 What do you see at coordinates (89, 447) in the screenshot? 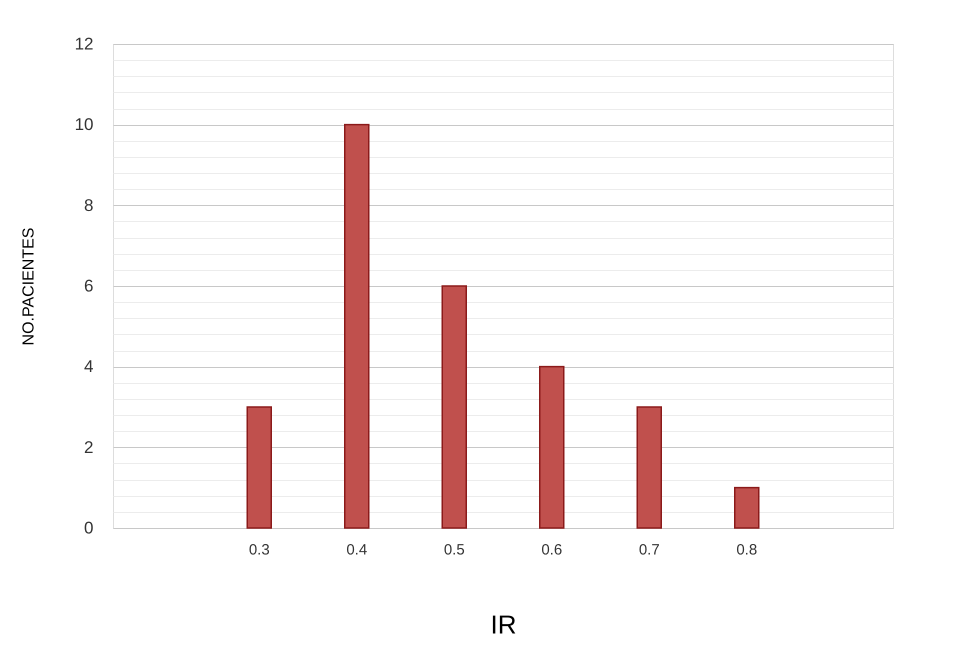
I see `y-tick-label: 2` at bounding box center [89, 447].